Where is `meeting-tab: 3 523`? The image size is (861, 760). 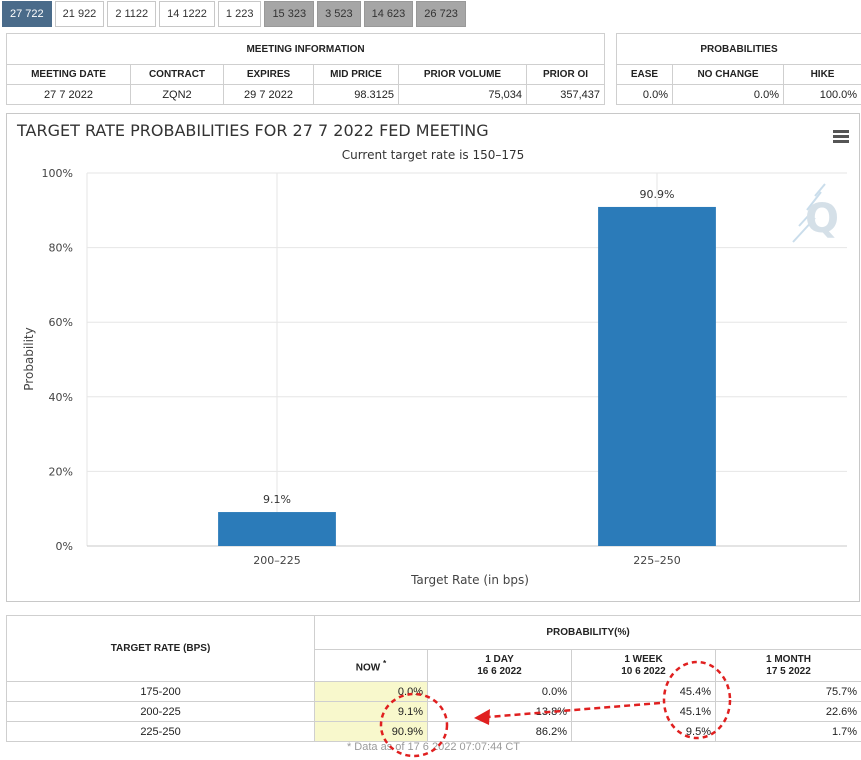 meeting-tab: 3 523 is located at coordinates (339, 14).